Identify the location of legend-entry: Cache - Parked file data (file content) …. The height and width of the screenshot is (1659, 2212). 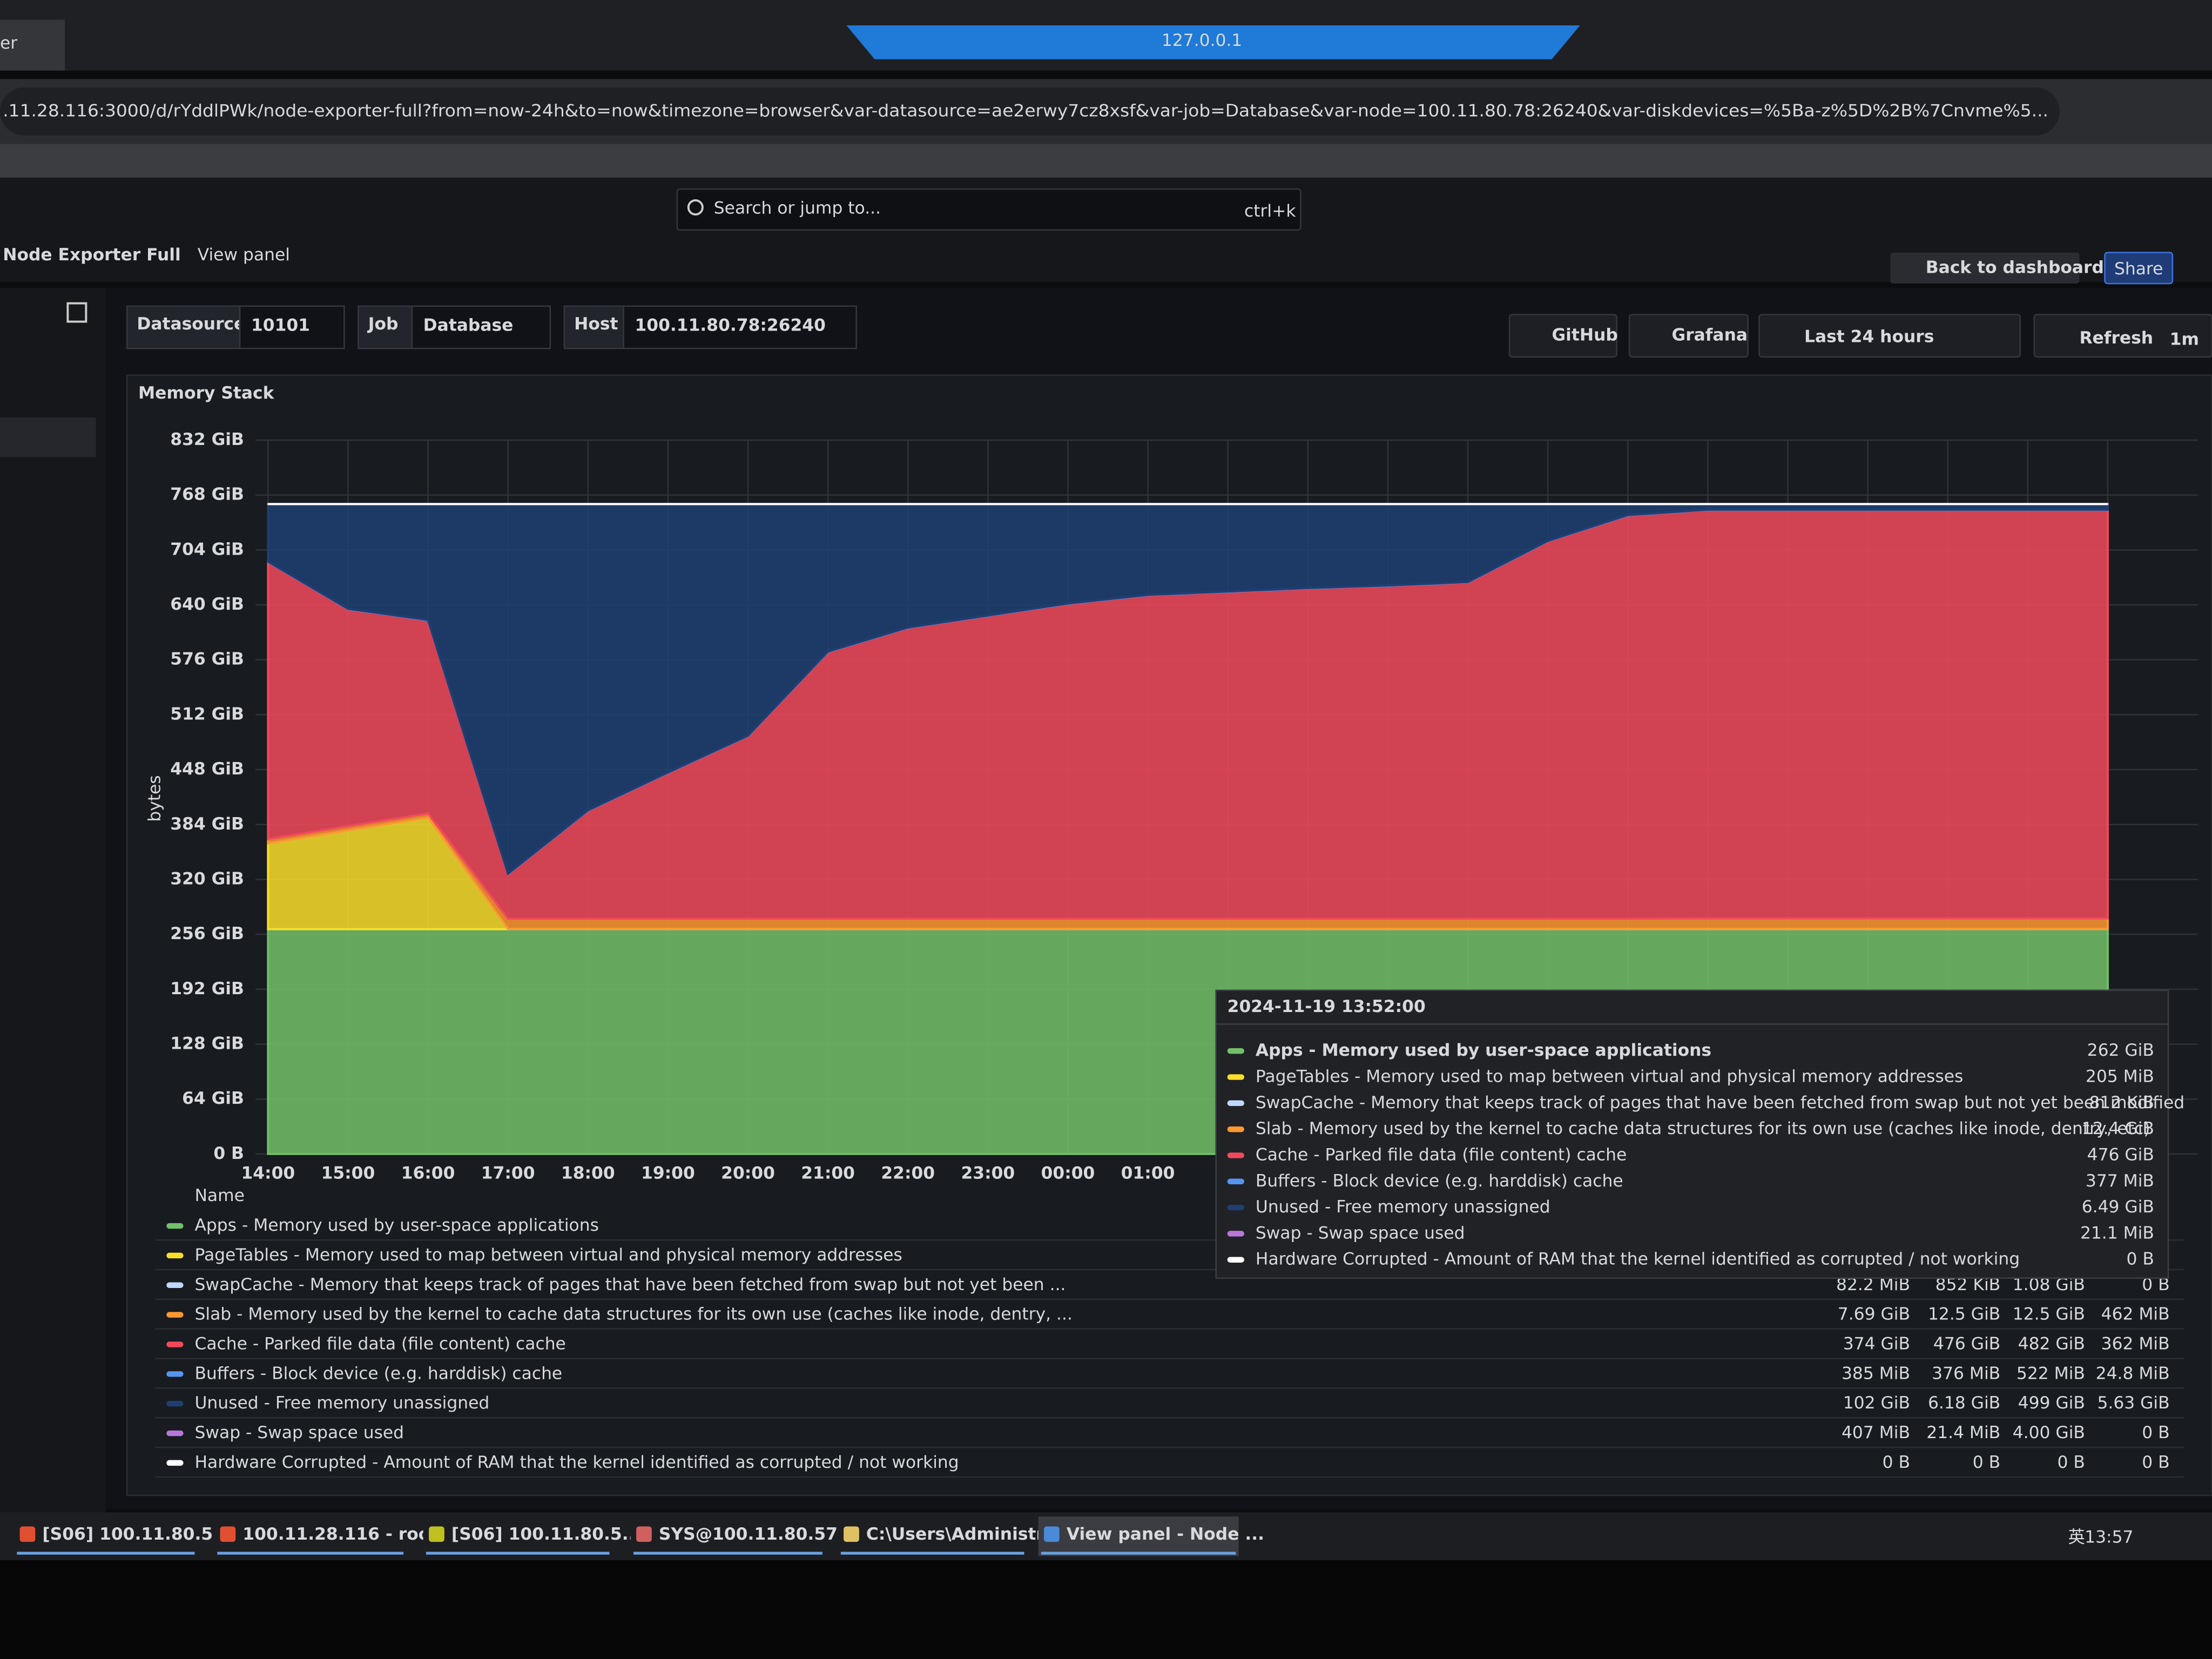
(379, 1343).